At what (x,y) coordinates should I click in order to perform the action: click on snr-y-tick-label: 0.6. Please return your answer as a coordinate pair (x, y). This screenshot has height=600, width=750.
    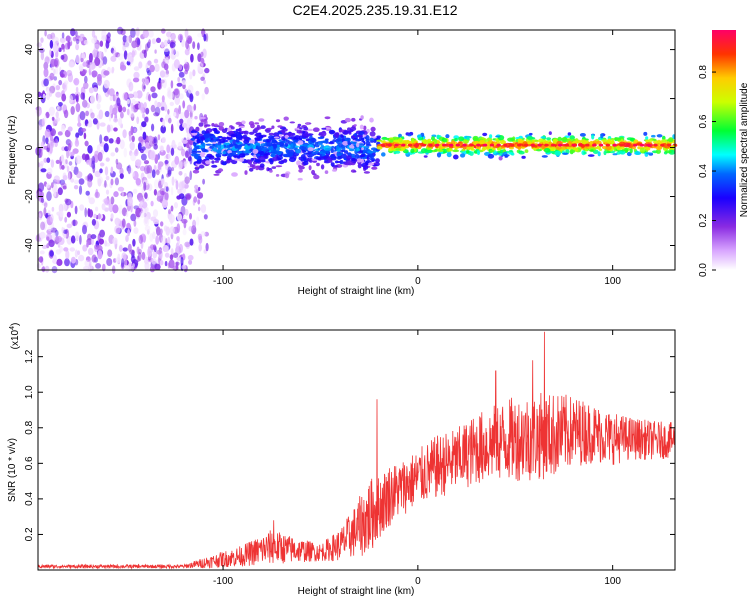
    Looking at the image, I should click on (29, 463).